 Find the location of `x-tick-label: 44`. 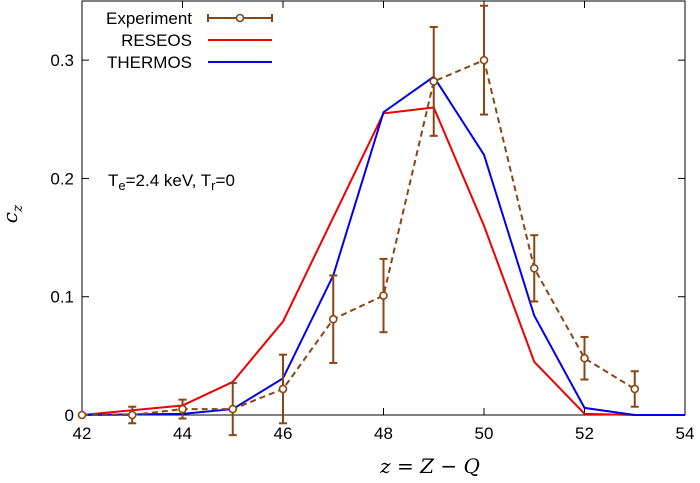

x-tick-label: 44 is located at coordinates (182, 433).